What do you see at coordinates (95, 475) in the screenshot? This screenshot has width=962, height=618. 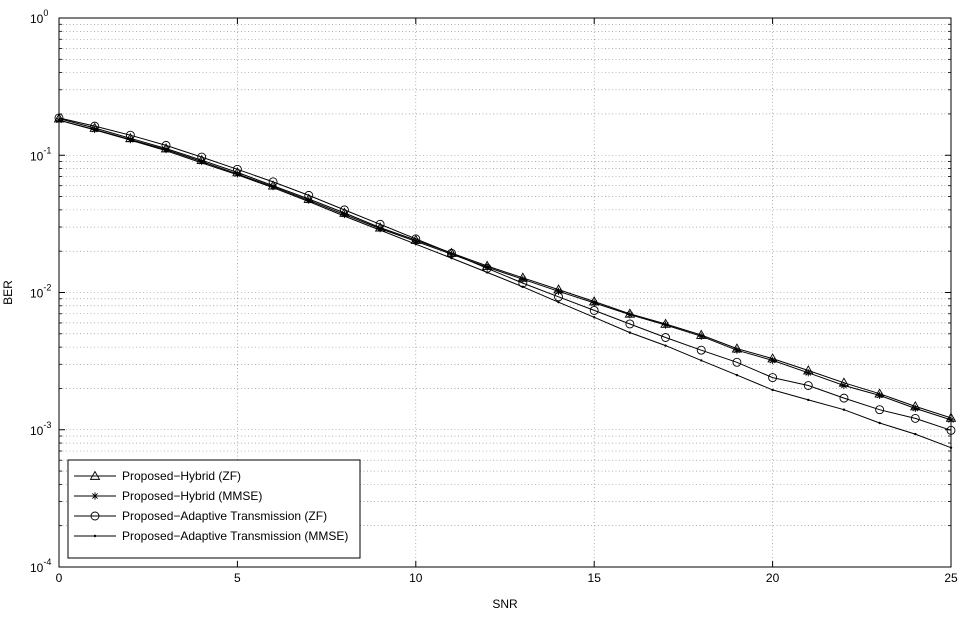 I see `triangle-marker` at bounding box center [95, 475].